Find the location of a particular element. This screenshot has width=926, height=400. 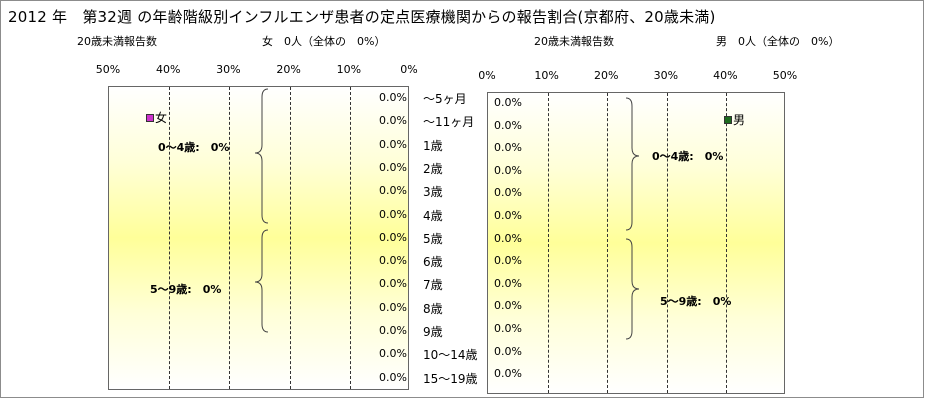

female-x-tick-label: 40% is located at coordinates (168, 69).